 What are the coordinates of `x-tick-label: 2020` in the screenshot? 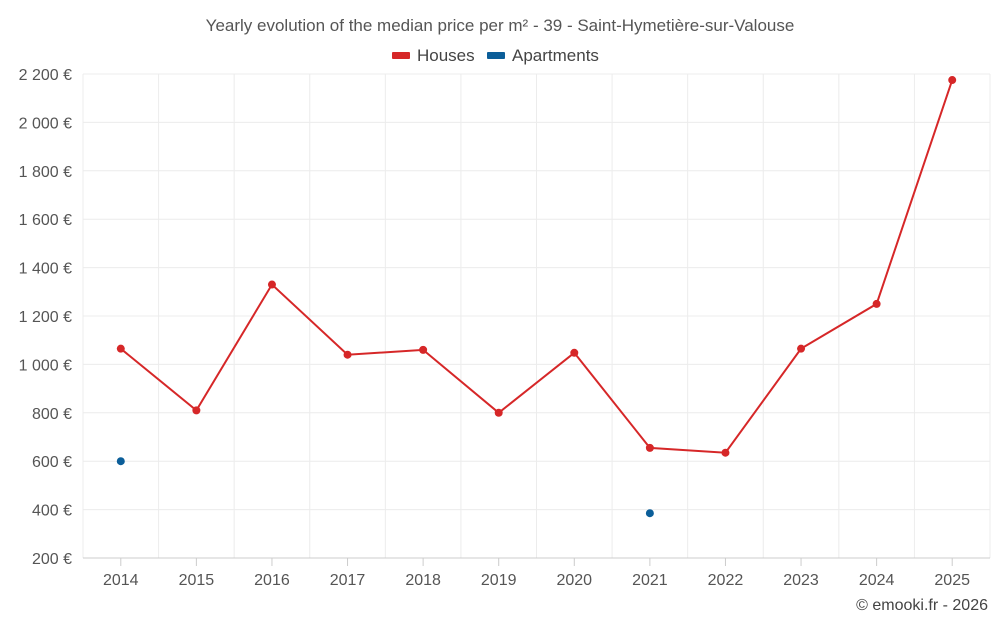 It's located at (574, 580).